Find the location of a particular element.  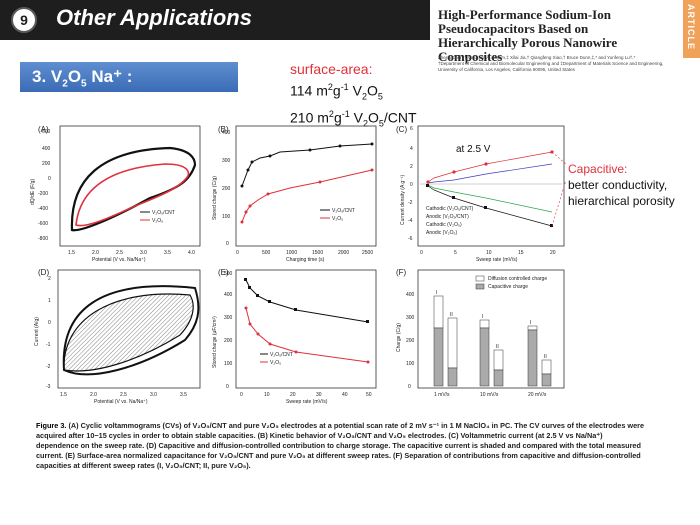

svg-text: Potential (V vs. Na/Na⁺) is located at coordinates (121, 402).